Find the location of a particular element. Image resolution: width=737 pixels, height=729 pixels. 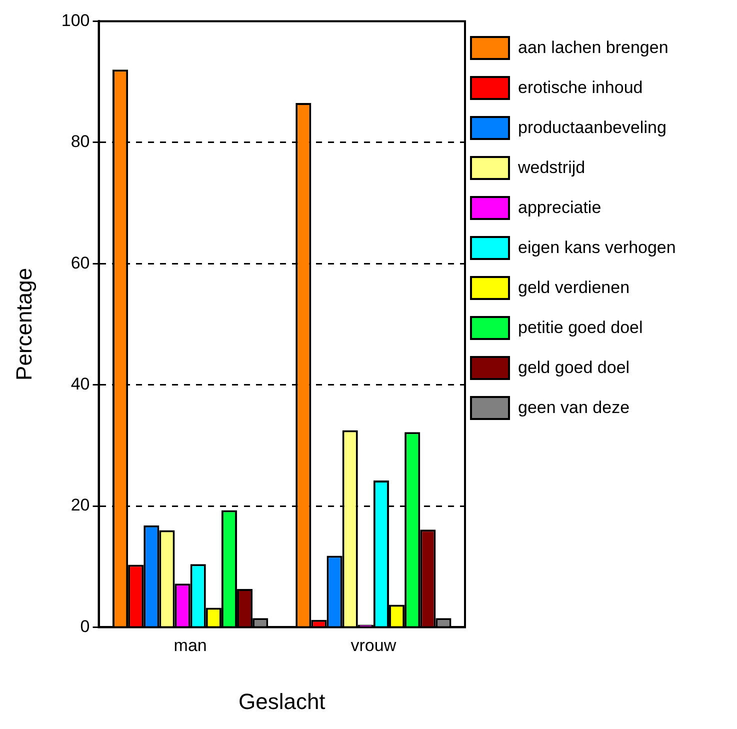

x-axis-title: Geslacht is located at coordinates (282, 701).